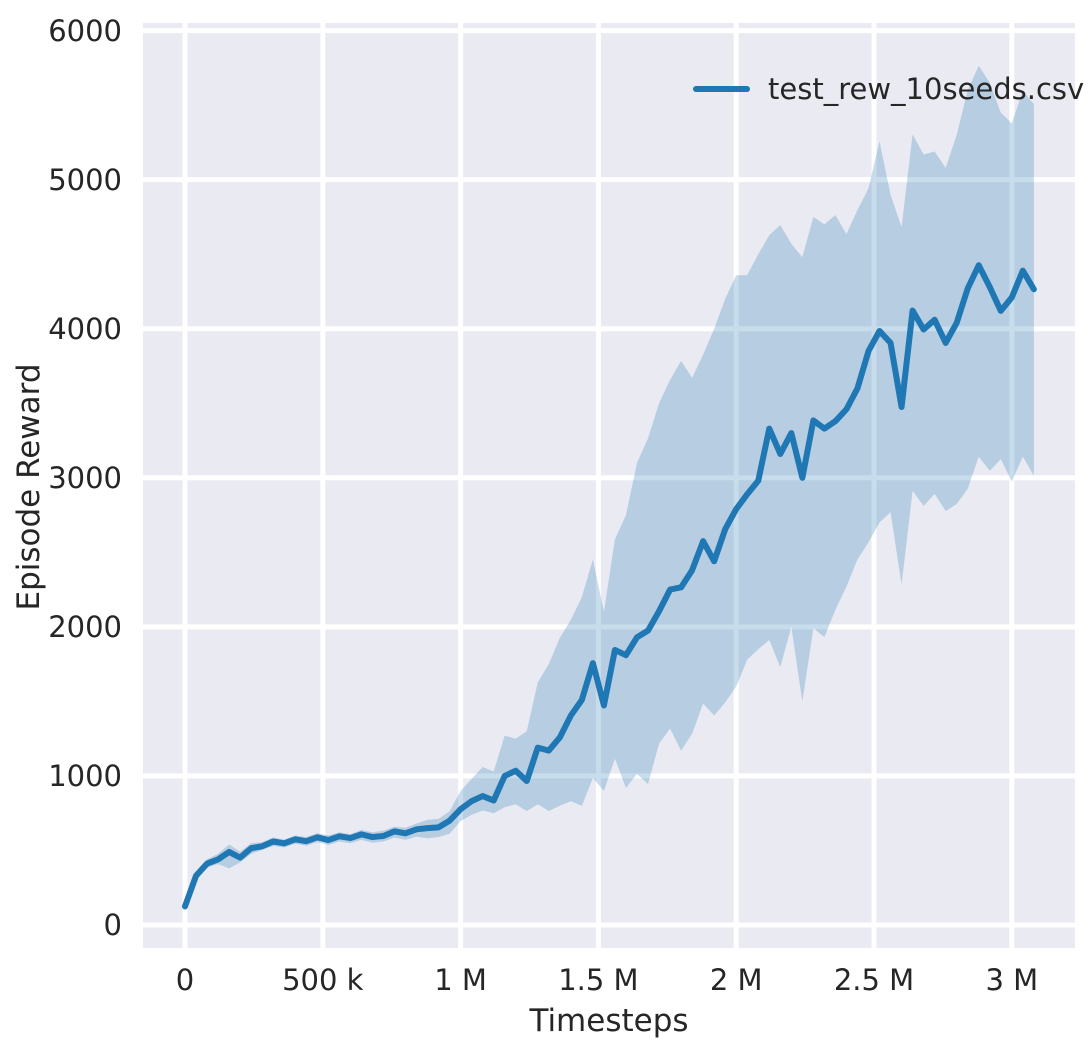 The height and width of the screenshot is (1055, 1092). What do you see at coordinates (460, 980) in the screenshot?
I see `x-tick-label: 1 M` at bounding box center [460, 980].